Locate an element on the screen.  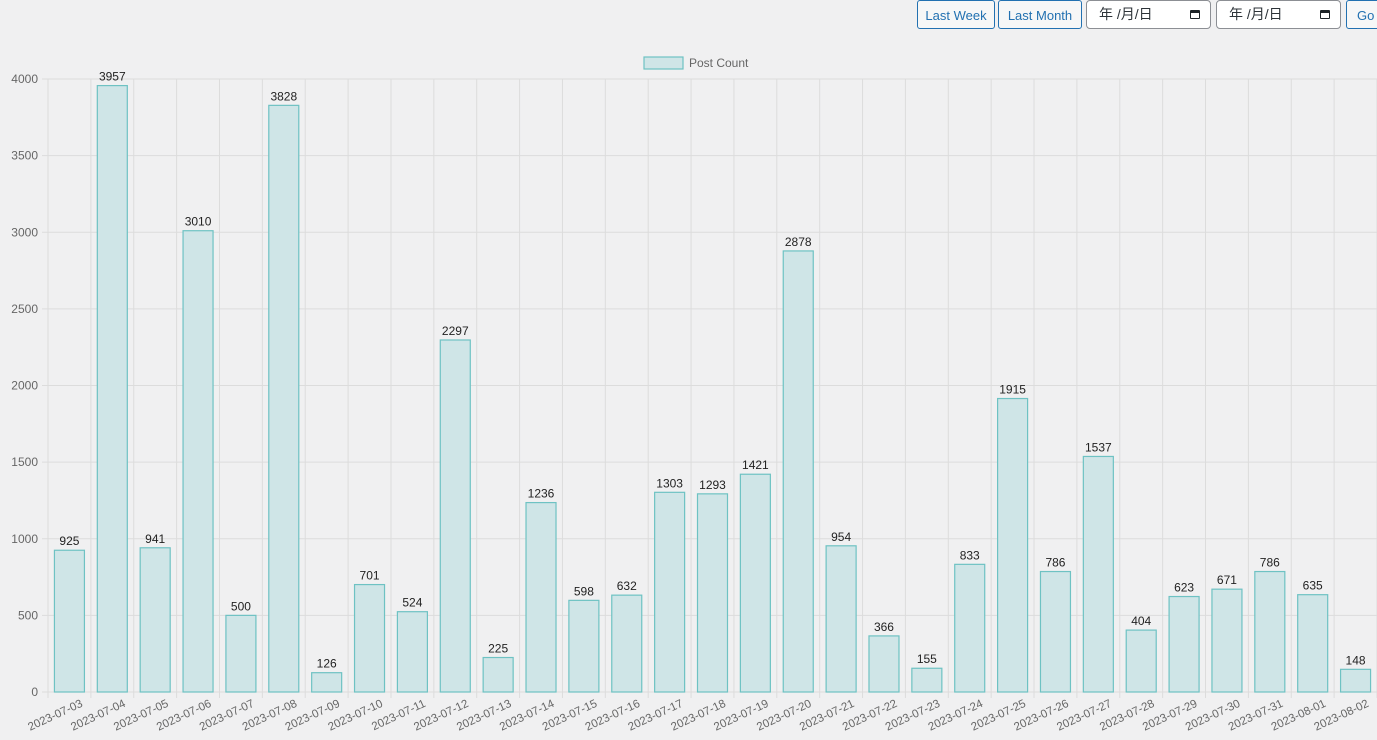
y-tick-label: 1500 is located at coordinates (24, 462).